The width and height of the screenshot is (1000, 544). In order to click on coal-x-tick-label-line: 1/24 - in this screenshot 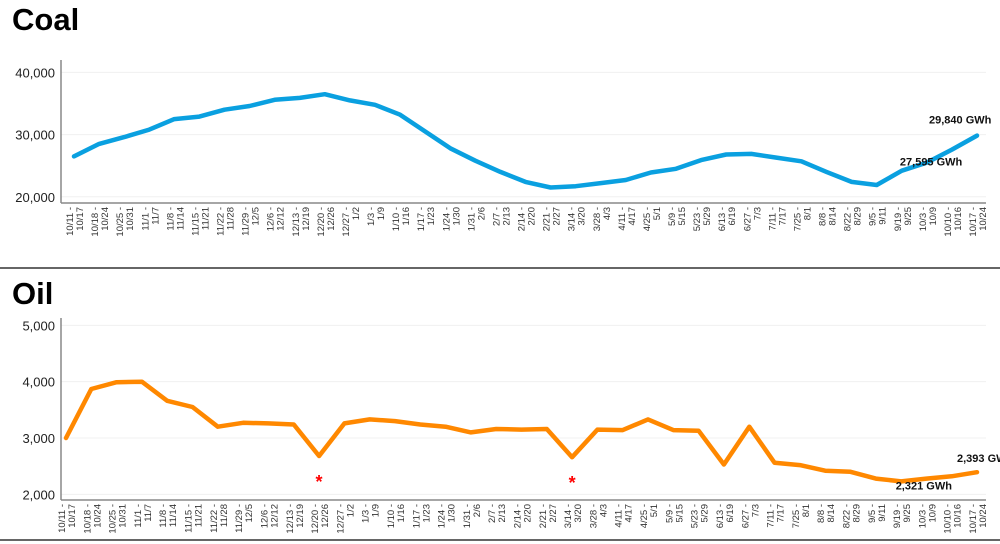, I will do `click(446, 219)`.